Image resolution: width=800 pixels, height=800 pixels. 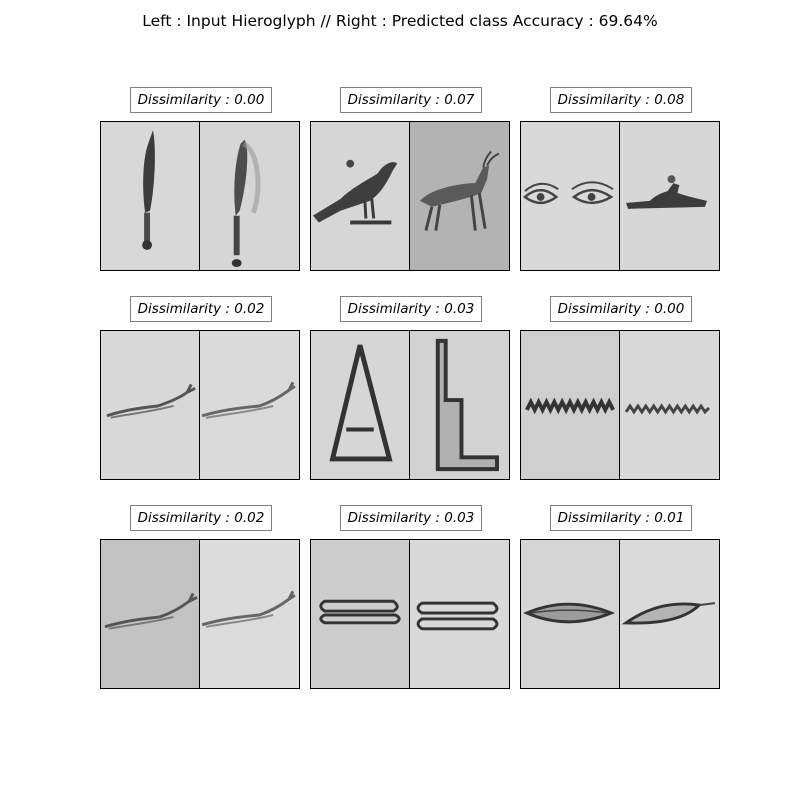 What do you see at coordinates (460, 190) in the screenshot?
I see `quadruped-glyph-icon` at bounding box center [460, 190].